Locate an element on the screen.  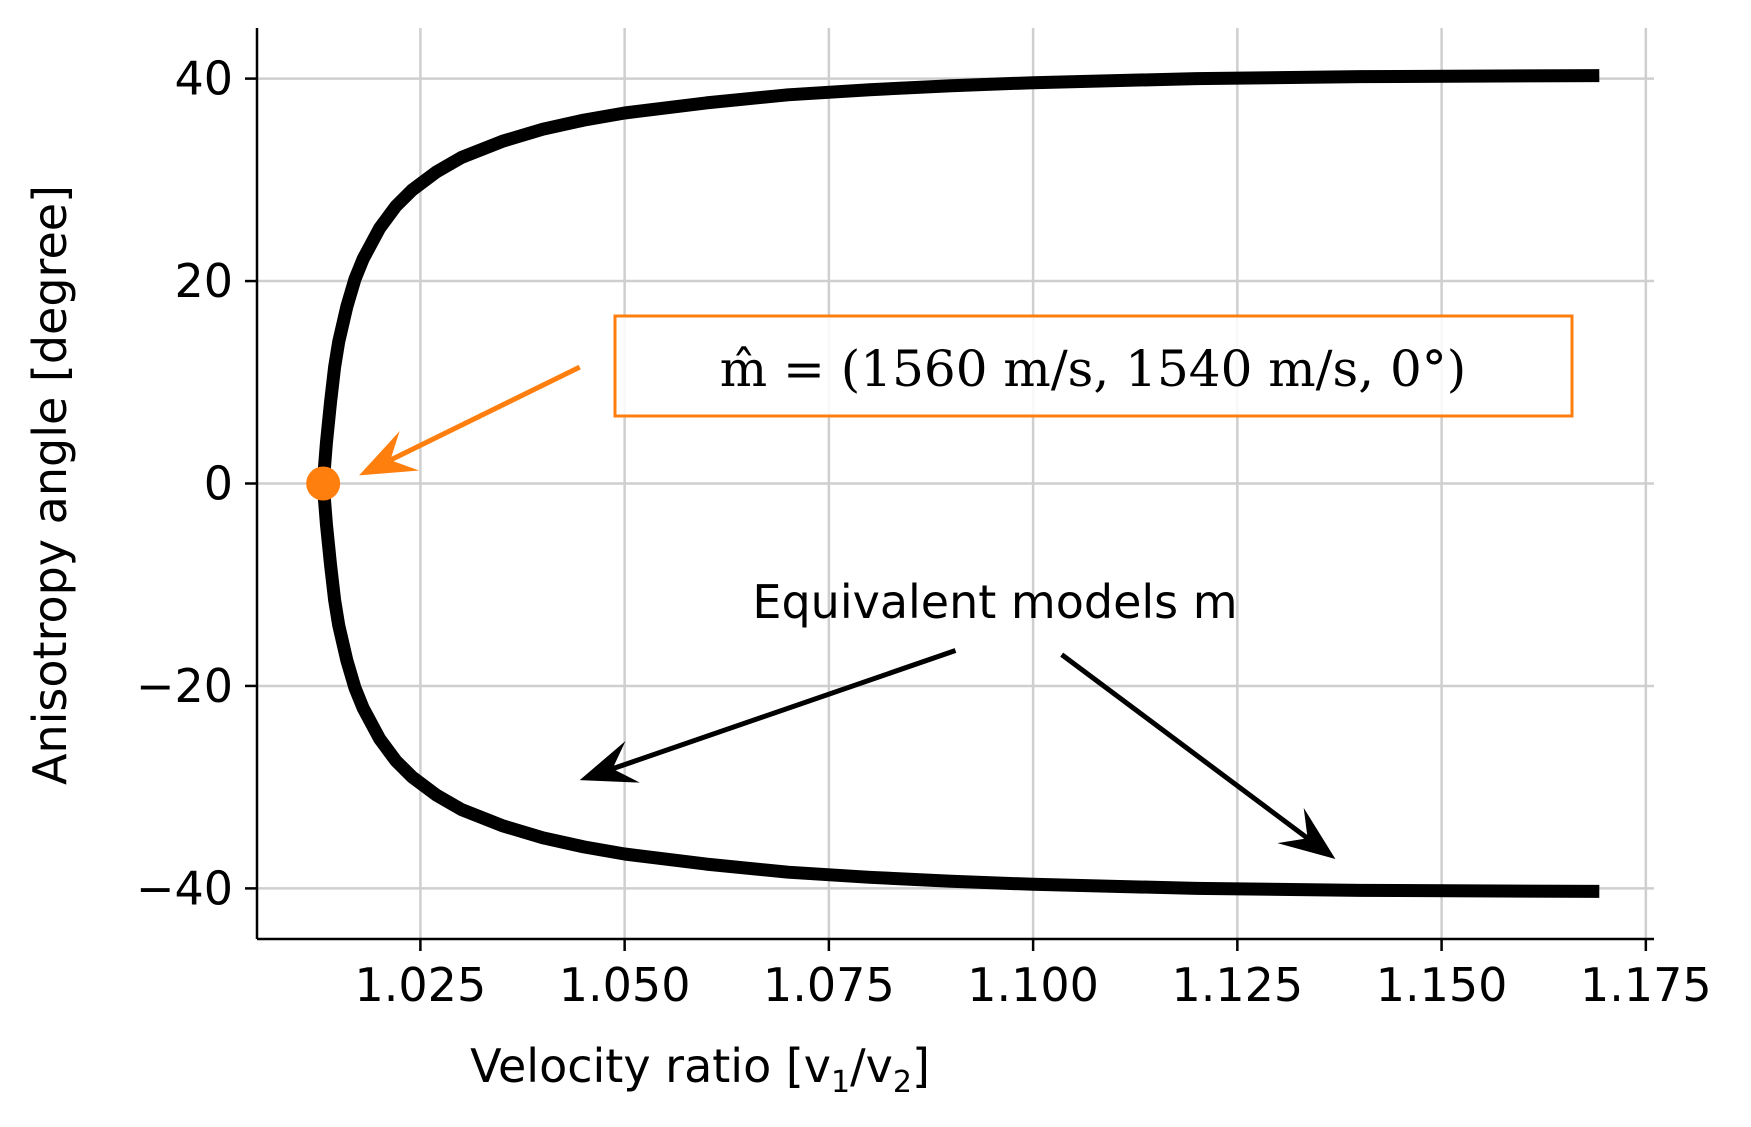
highlight-point is located at coordinates (323, 483).